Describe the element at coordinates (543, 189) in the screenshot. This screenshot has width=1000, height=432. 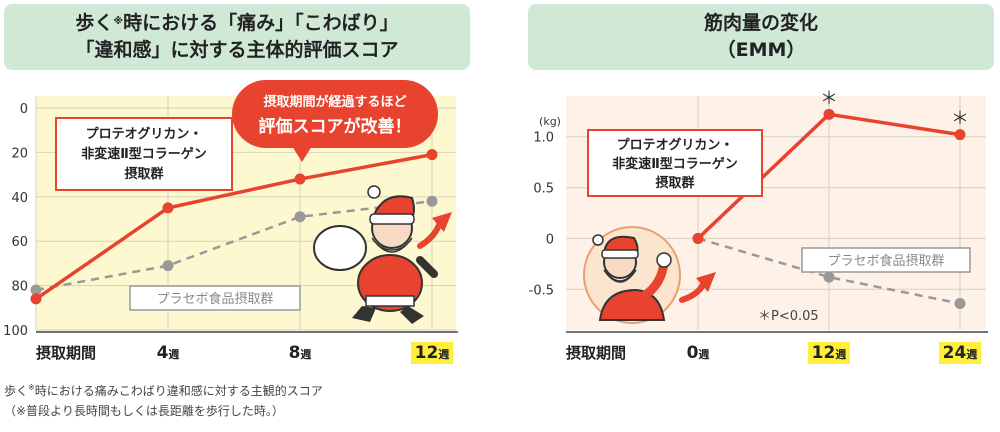
I see `right-y-tick-label: 0.5` at that location.